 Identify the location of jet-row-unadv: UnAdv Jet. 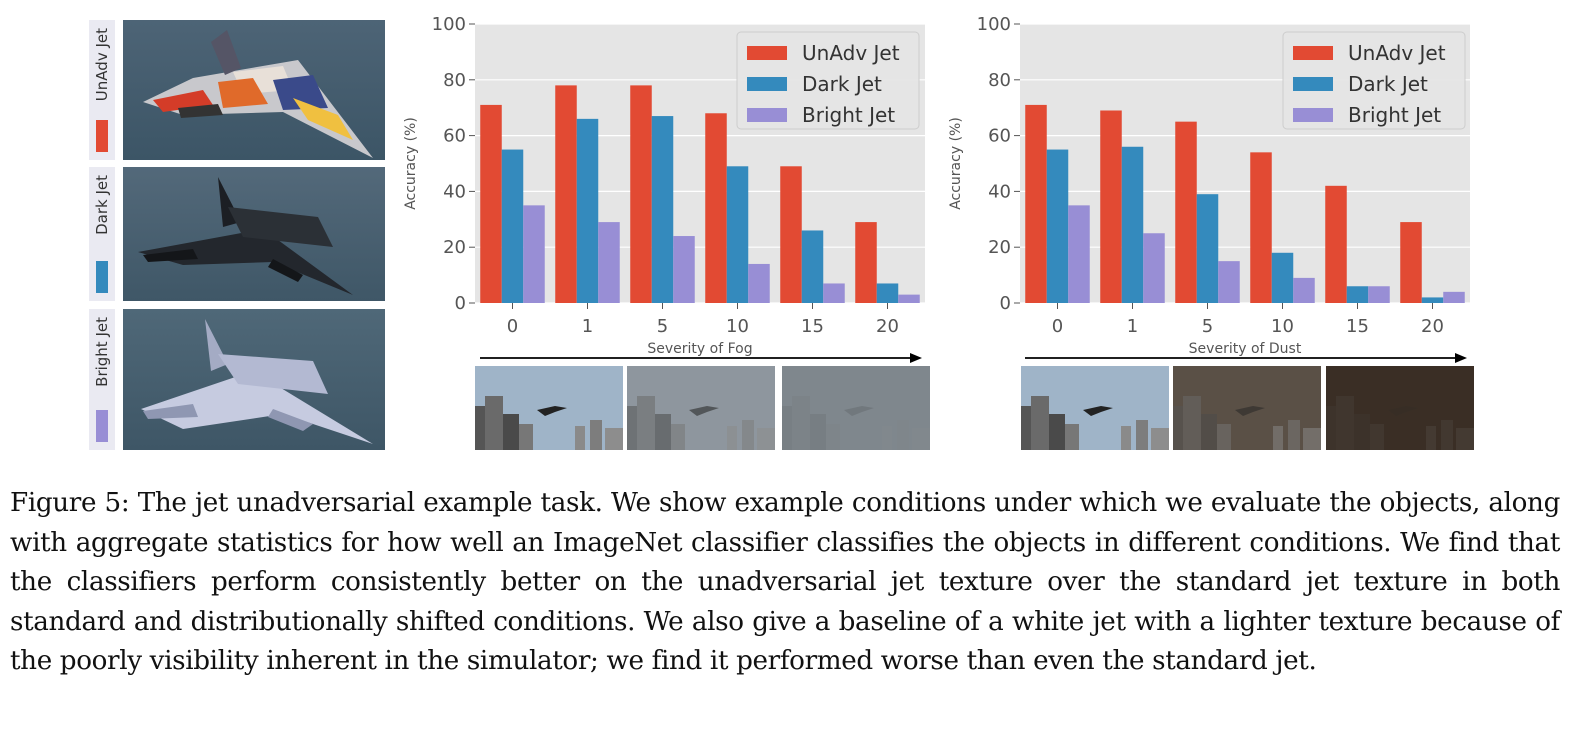
(237, 90).